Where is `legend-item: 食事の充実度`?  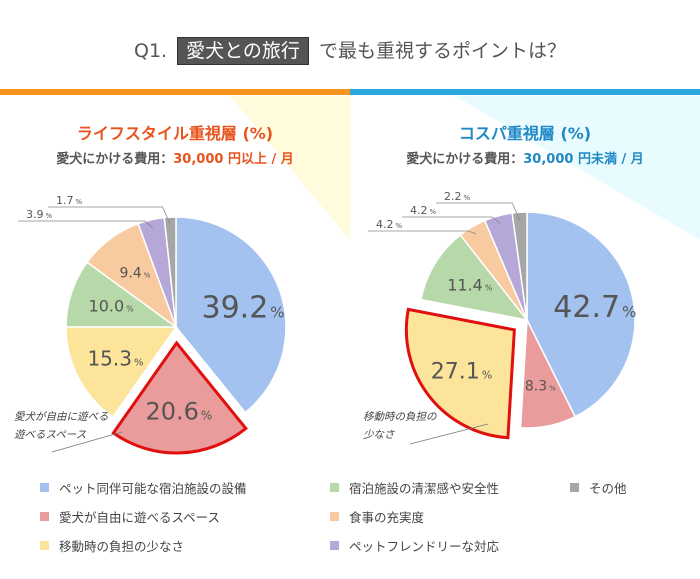 legend-item: 食事の充実度 is located at coordinates (450, 516).